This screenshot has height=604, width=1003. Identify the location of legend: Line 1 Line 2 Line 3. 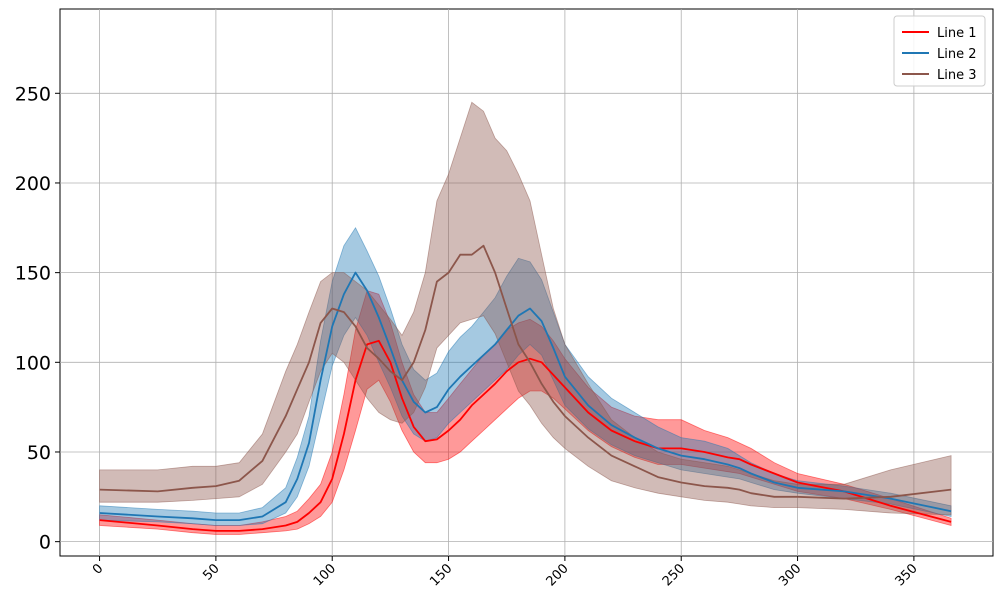
(939, 51).